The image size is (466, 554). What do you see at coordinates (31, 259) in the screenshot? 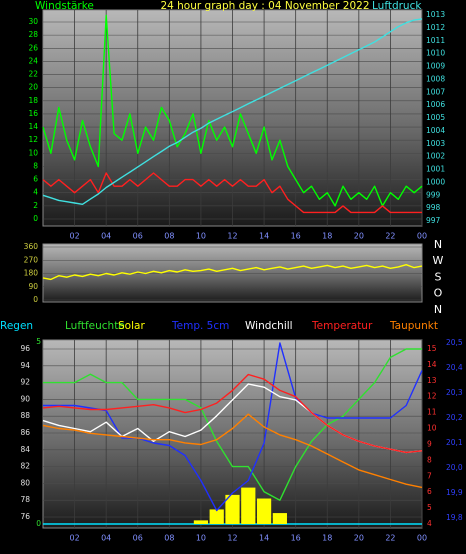
I see `tick-label: 270` at bounding box center [31, 259].